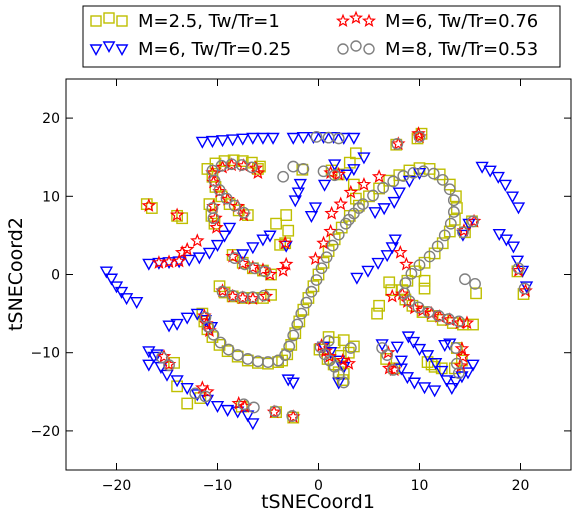  I want to click on y-axis-label: tSNECoord2, so click(16, 274).